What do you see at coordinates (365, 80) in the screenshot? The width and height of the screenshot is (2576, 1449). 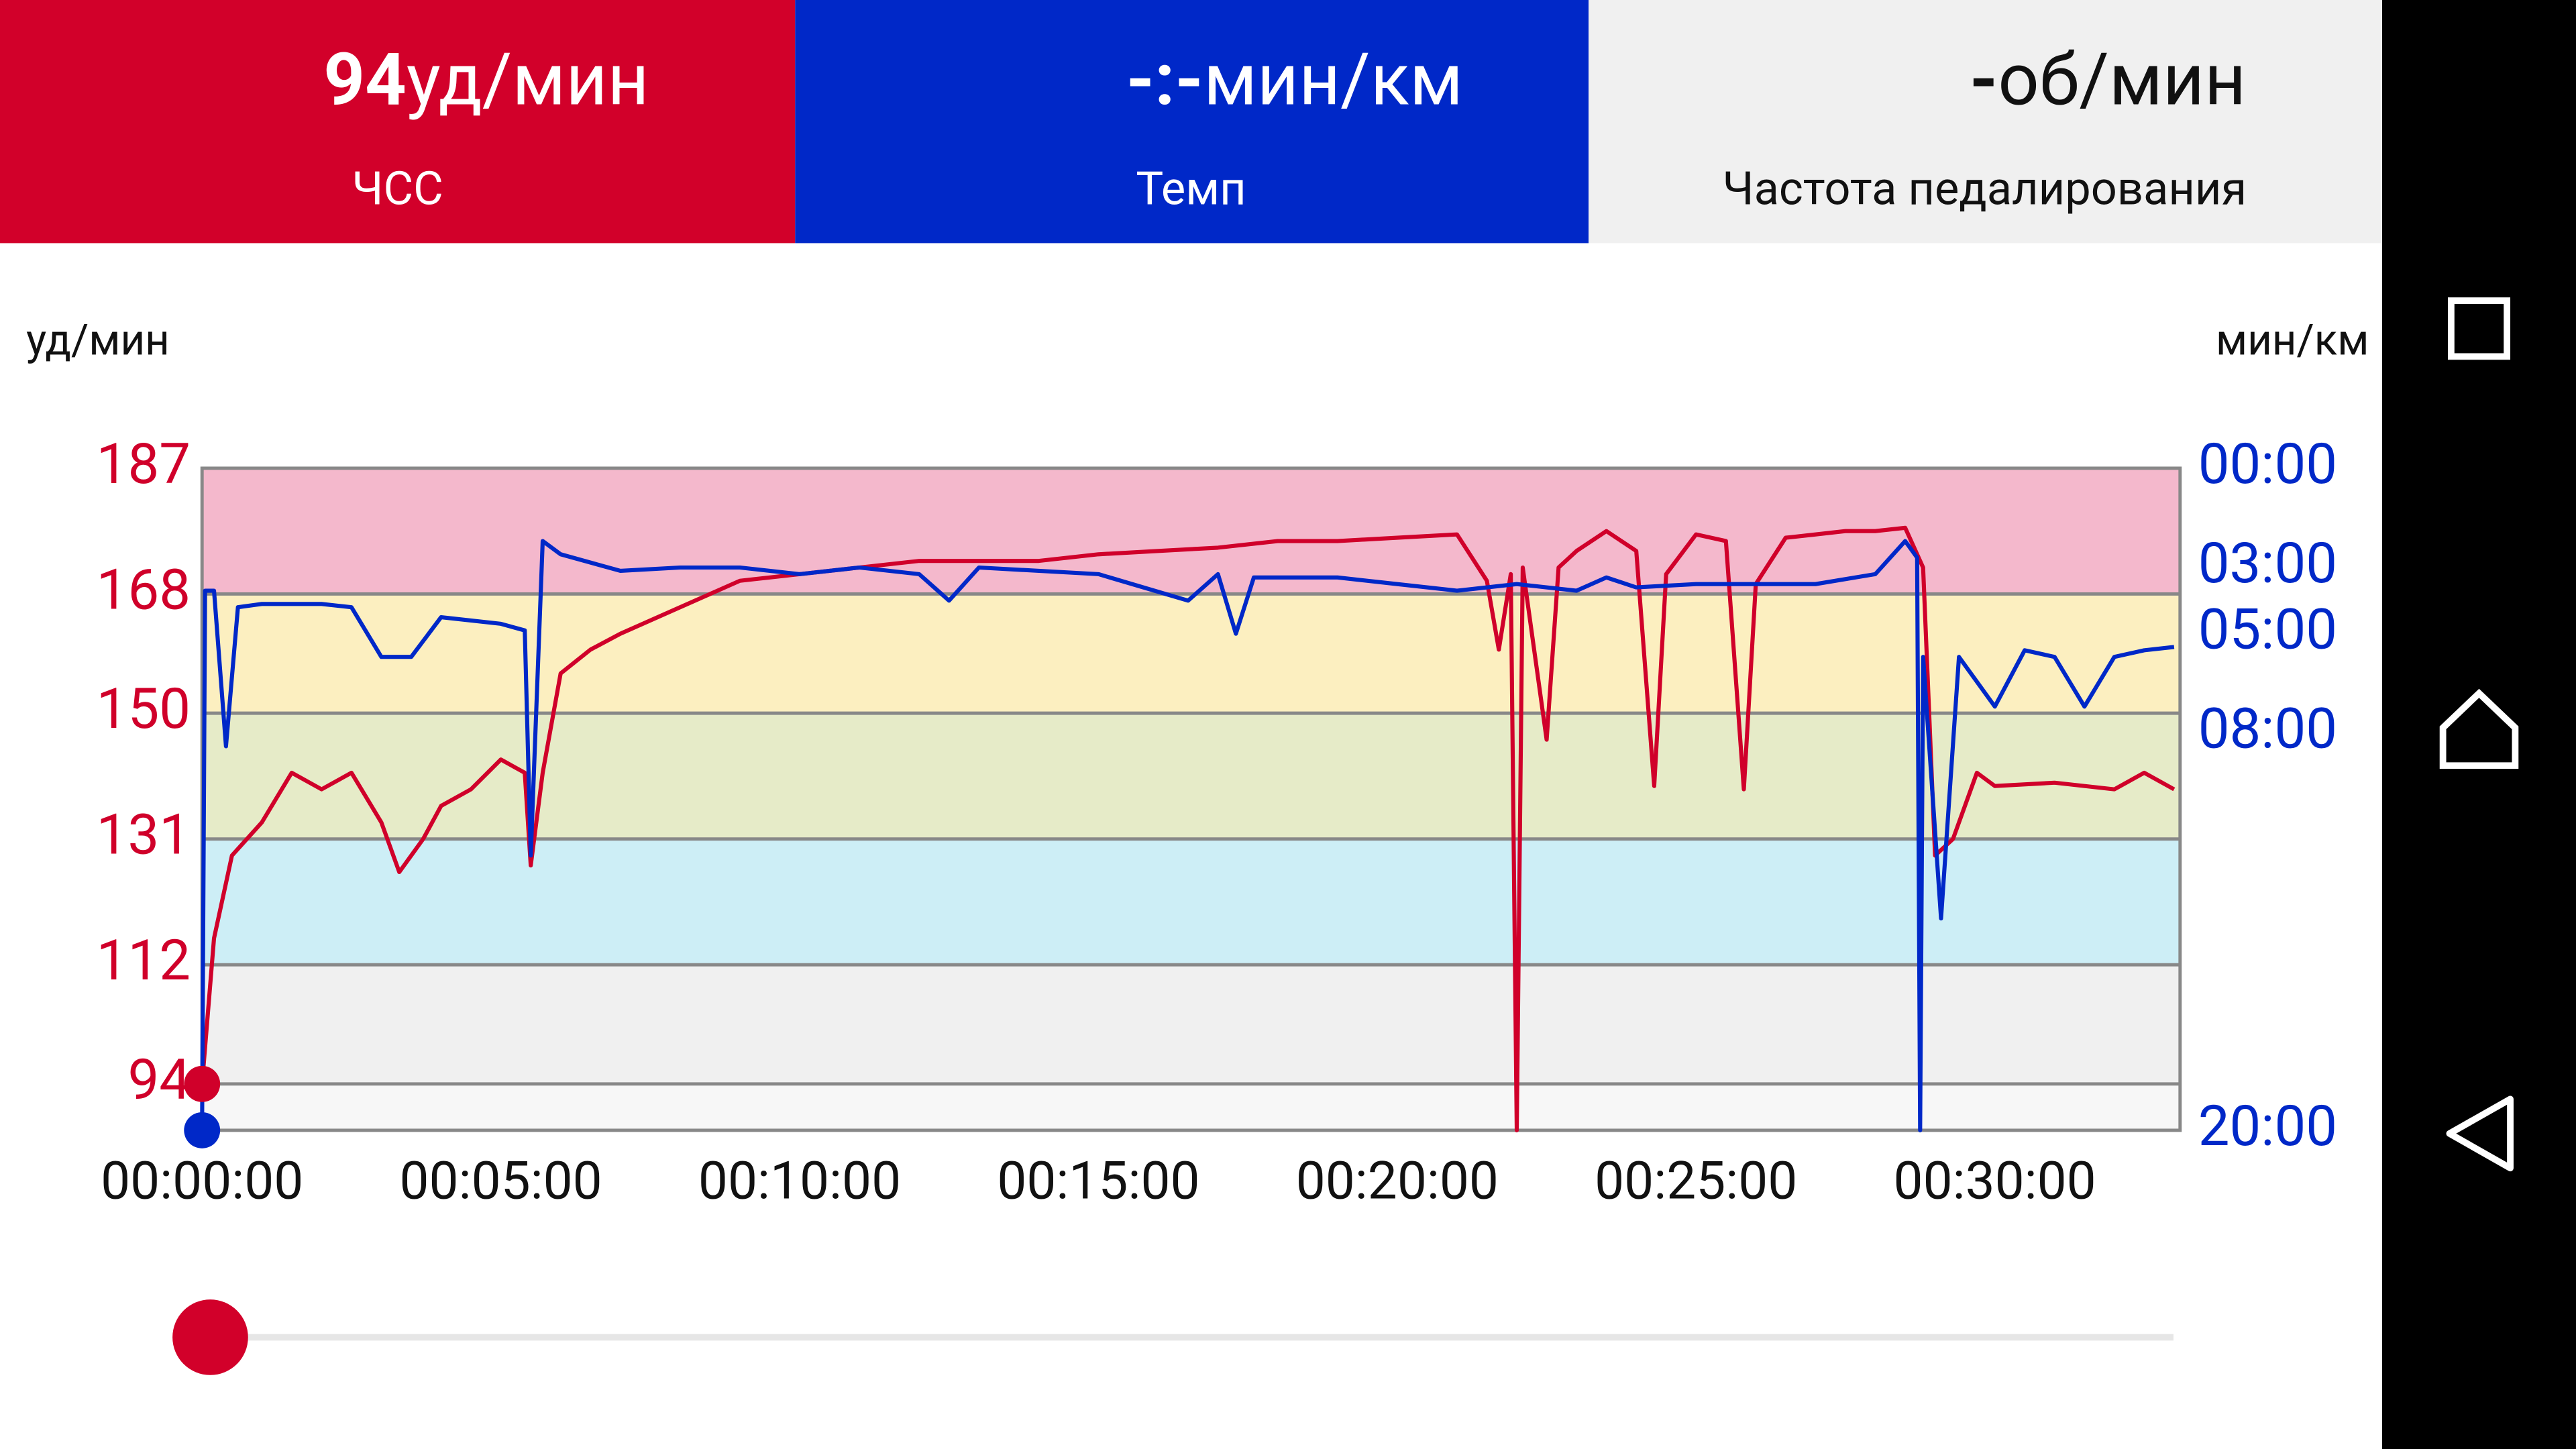 I see `tile-number: 94` at bounding box center [365, 80].